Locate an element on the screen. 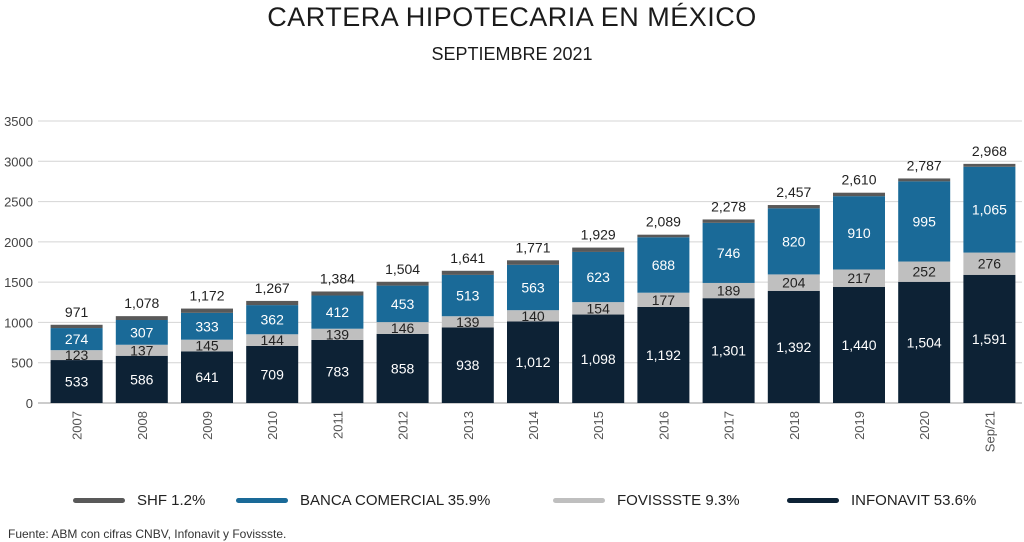 This screenshot has height=542, width=1024. data-label: 140 is located at coordinates (533, 316).